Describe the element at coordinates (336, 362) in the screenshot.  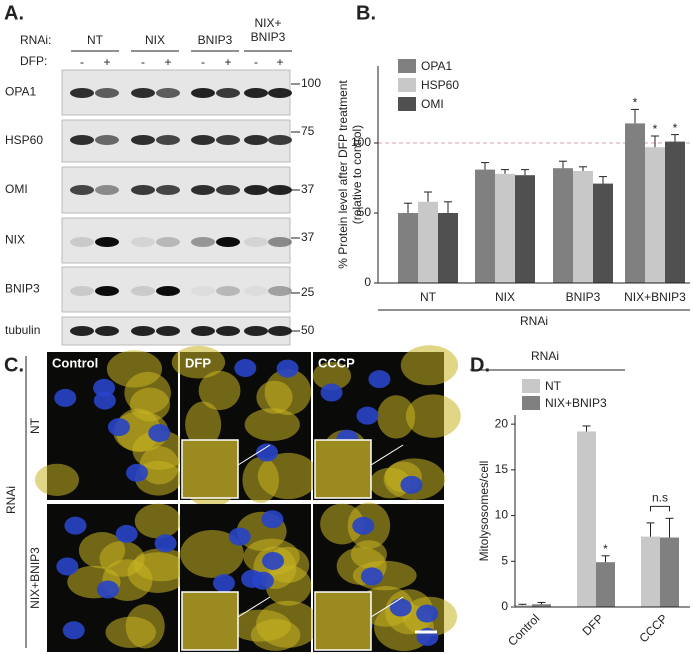
I see `column-label: CCCP` at that location.